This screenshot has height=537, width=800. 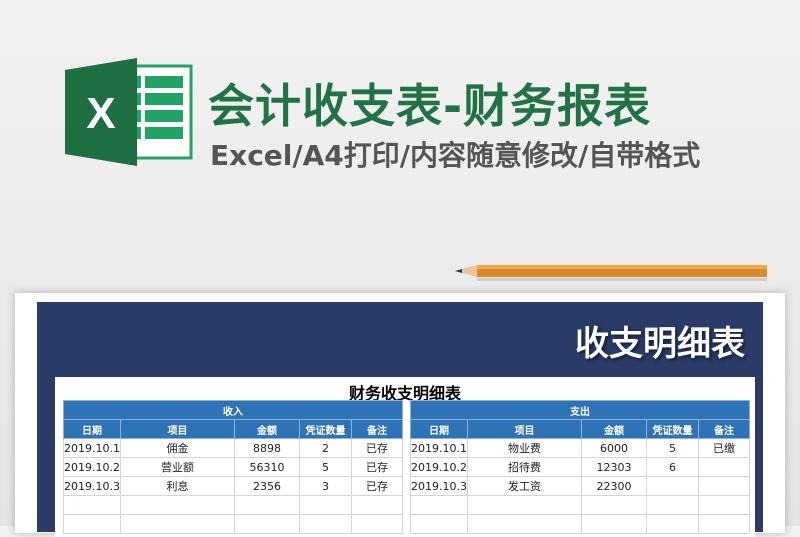 What do you see at coordinates (404, 393) in the screenshot?
I see `sheet-title: 财务收支明细表` at bounding box center [404, 393].